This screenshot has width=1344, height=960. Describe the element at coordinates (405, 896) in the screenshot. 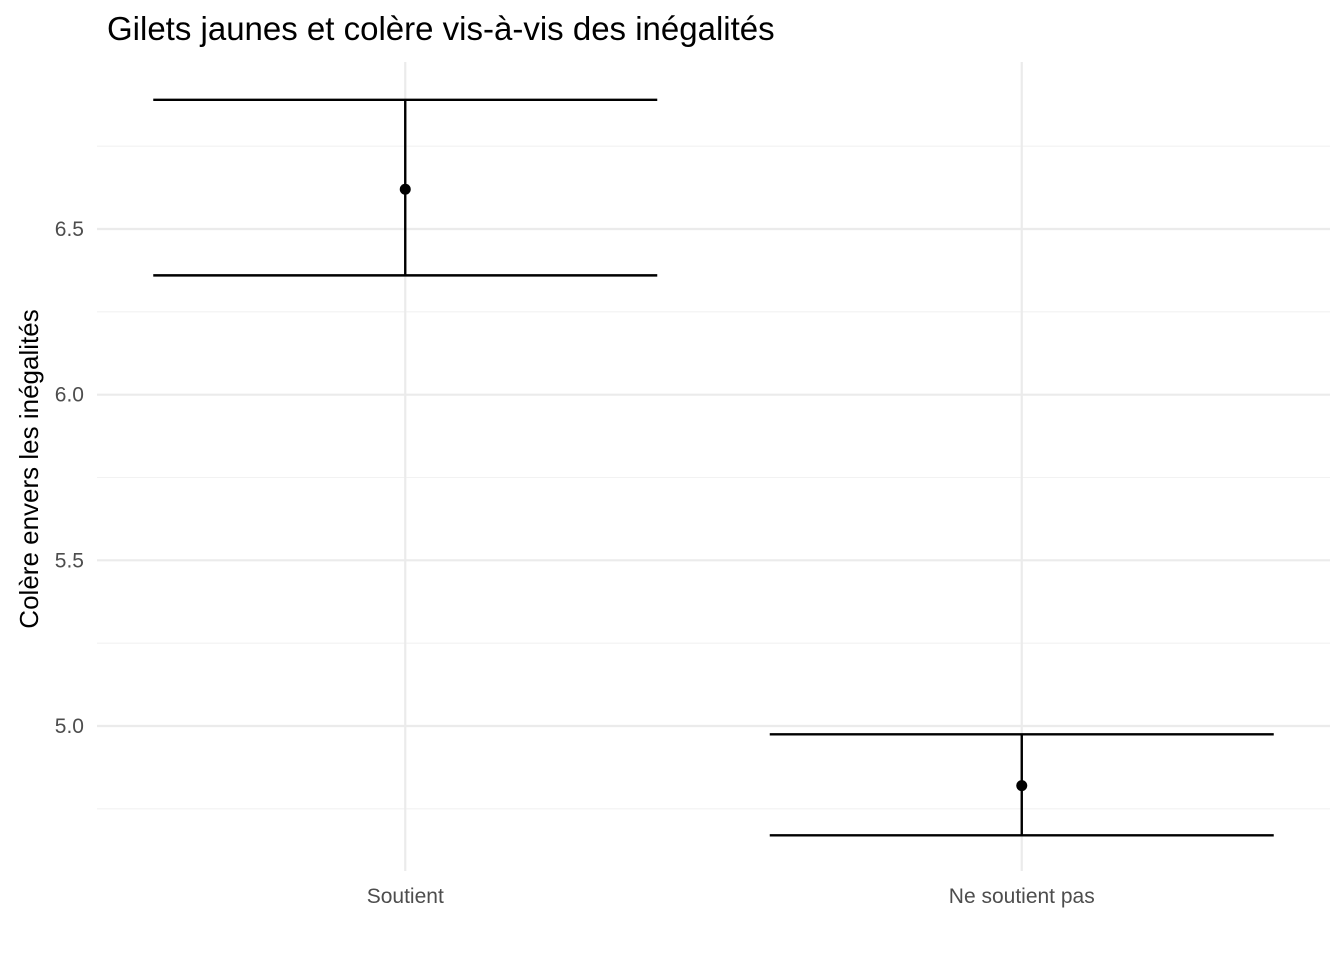

I see `x-tick-label: Soutient` at that location.